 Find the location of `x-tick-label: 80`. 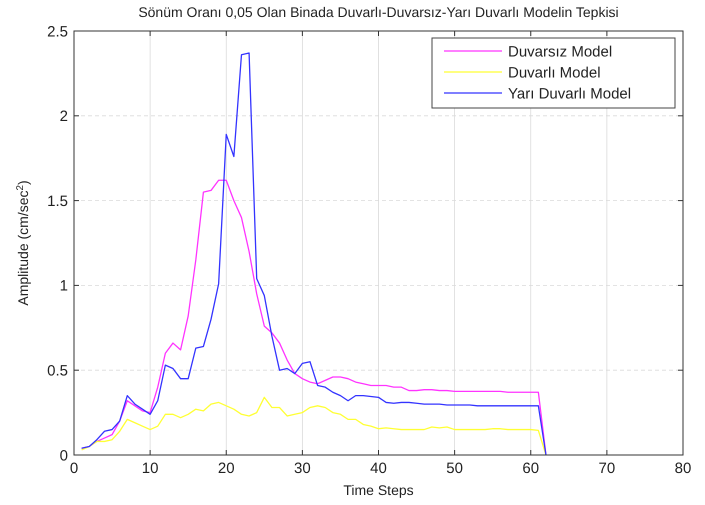

x-tick-label: 80 is located at coordinates (683, 468).